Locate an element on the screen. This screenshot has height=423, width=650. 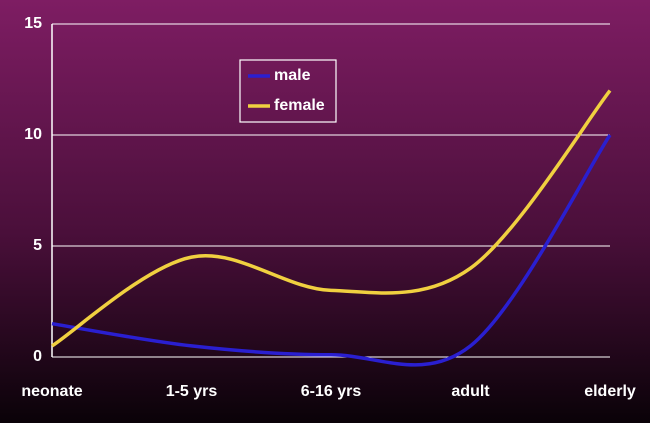
y-tick-label: 0 is located at coordinates (37, 356).